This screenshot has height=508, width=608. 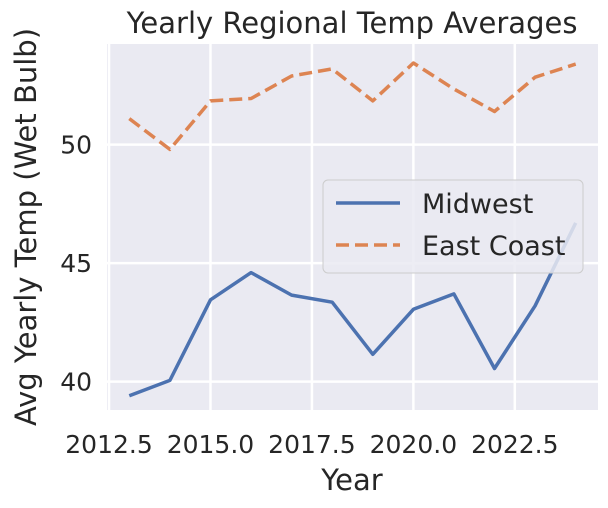 What do you see at coordinates (413, 444) in the screenshot?
I see `x-tick-label: 2020.0` at bounding box center [413, 444].